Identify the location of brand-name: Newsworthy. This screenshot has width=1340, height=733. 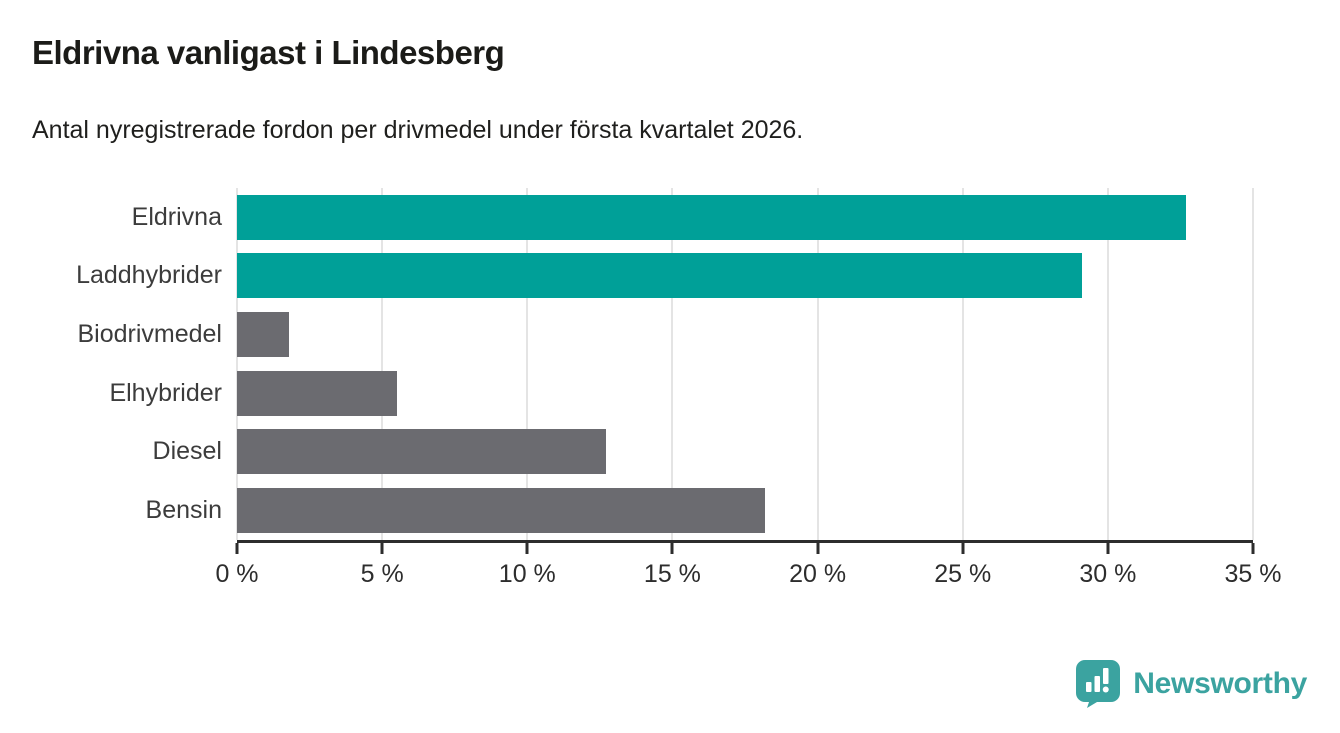
(1220, 683).